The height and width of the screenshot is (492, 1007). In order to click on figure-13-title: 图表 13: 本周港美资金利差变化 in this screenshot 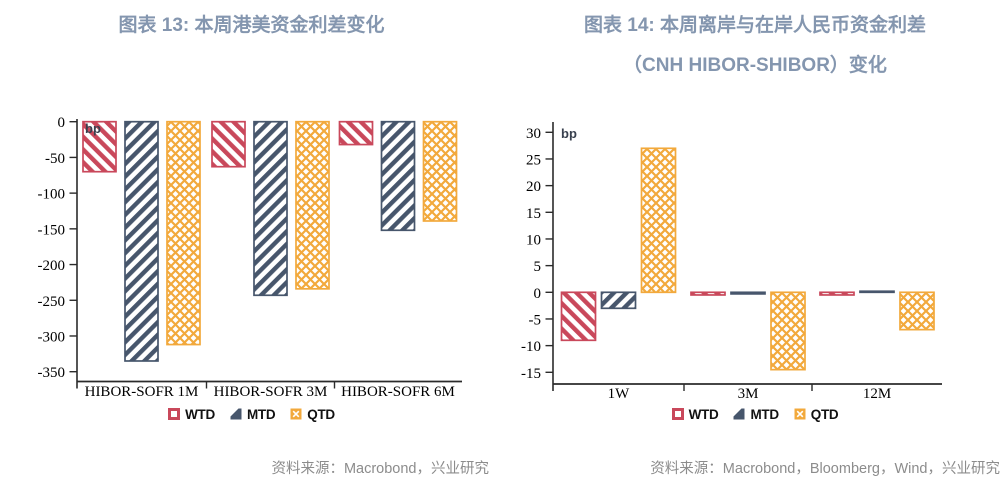, I will do `click(251, 26)`.